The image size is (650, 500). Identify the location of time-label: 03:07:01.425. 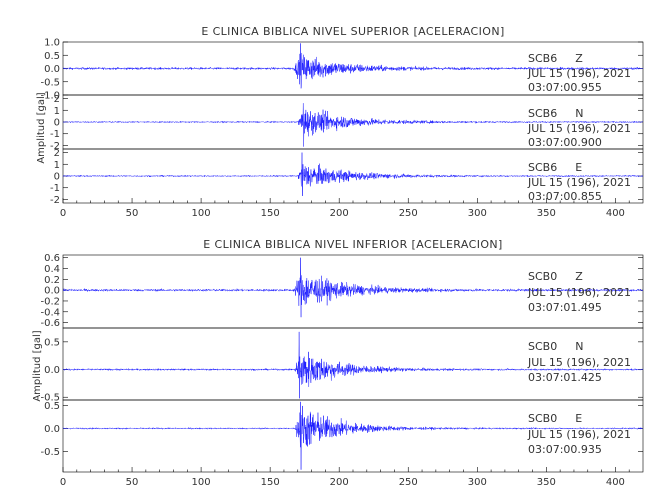
(565, 377).